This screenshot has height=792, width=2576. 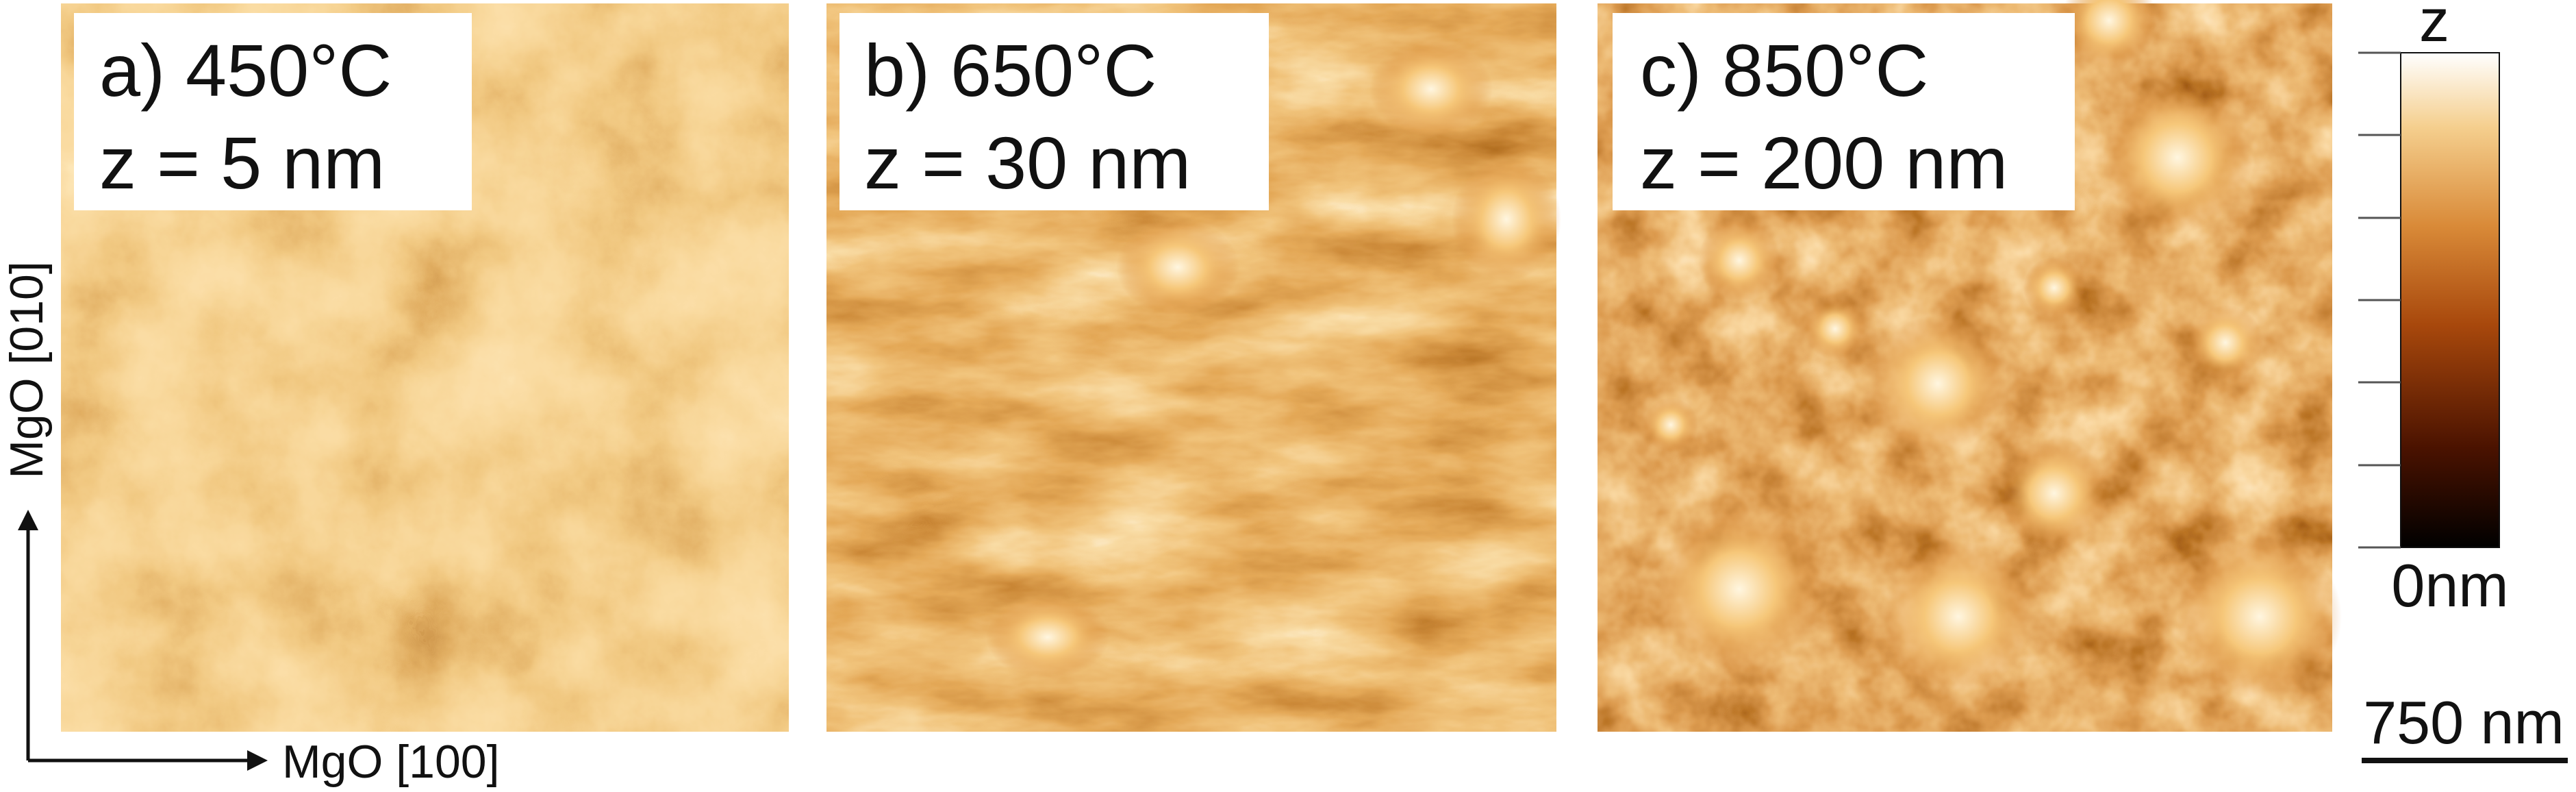 What do you see at coordinates (2379, 300) in the screenshot?
I see `colorbar-ticks` at bounding box center [2379, 300].